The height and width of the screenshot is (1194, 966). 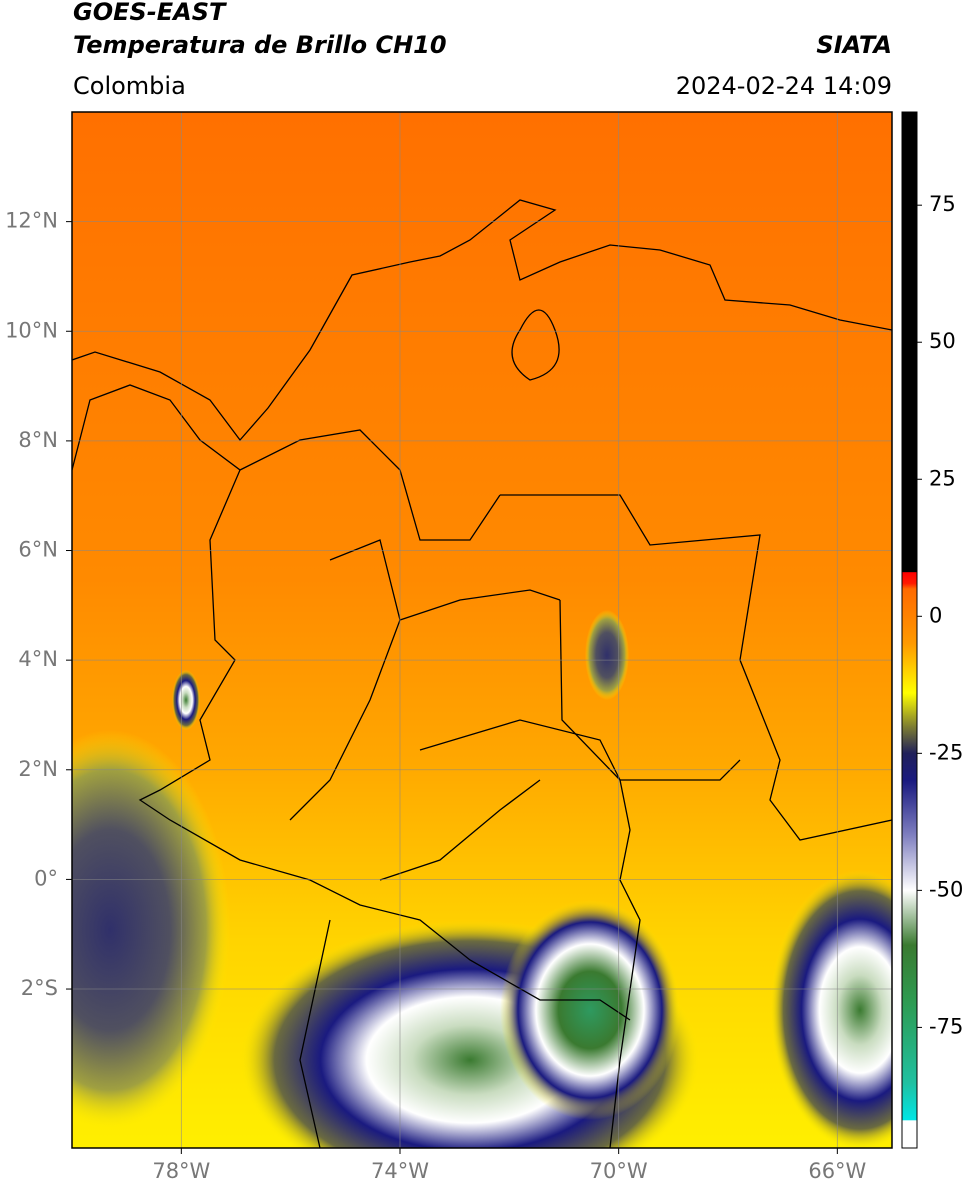 I want to click on y-tick-label: 6°N, so click(x=38, y=550).